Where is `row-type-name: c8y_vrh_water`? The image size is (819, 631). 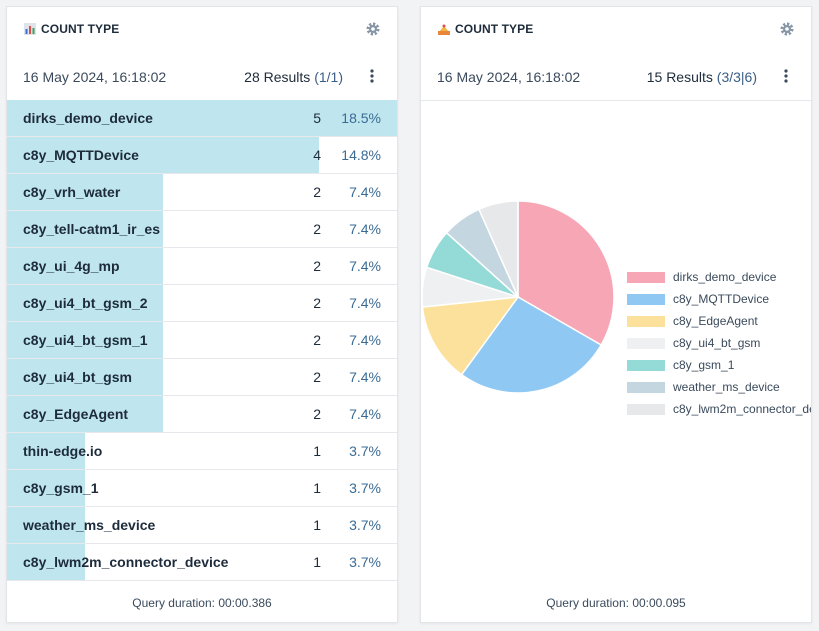
row-type-name: c8y_vrh_water is located at coordinates (72, 192).